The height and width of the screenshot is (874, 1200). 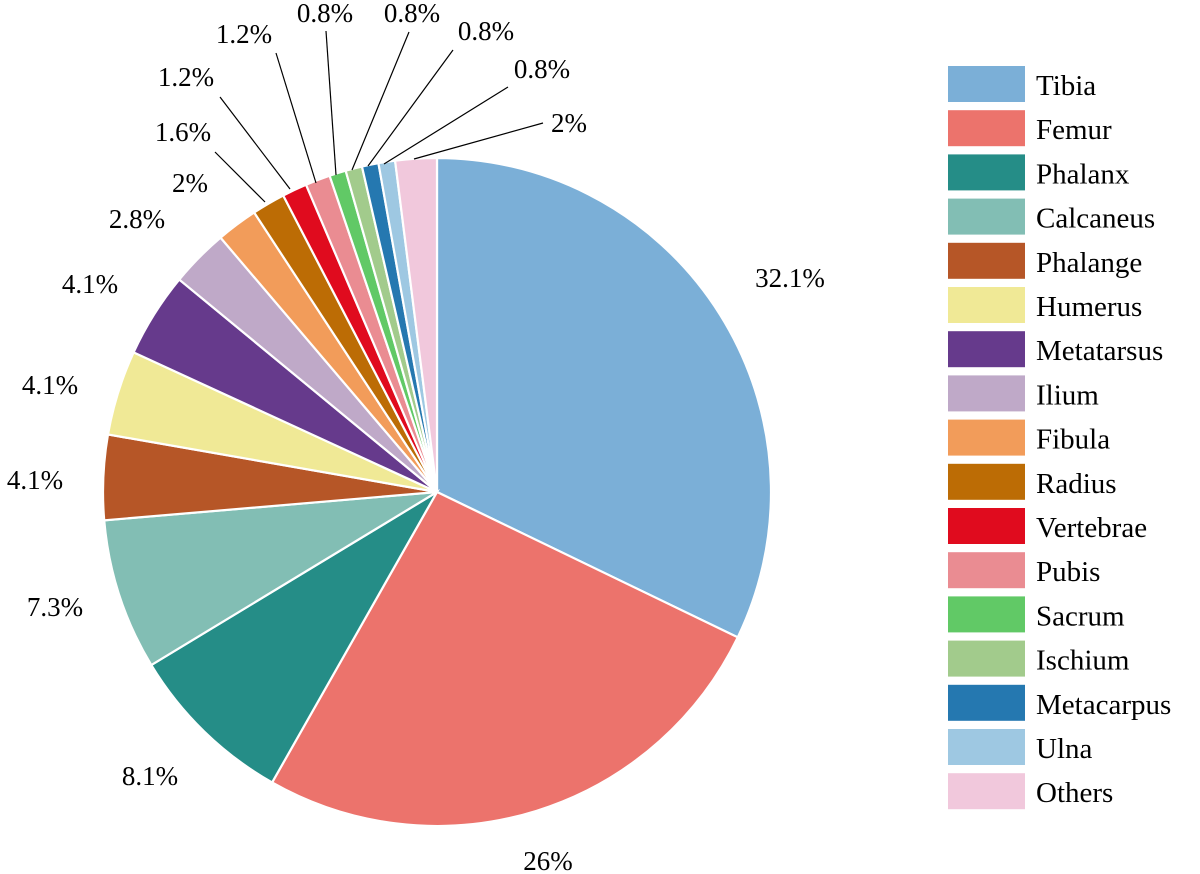 I want to click on label-phalanx: 8.1%, so click(x=150, y=776).